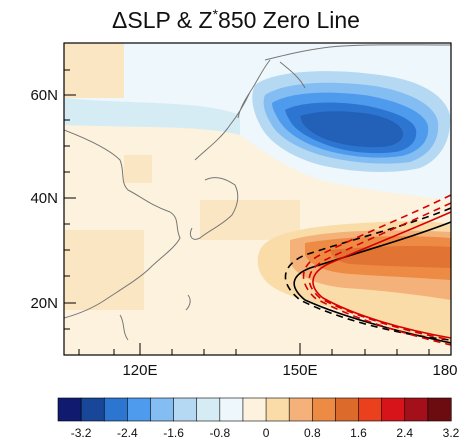  I want to click on zero-line-black-dashed, so click(367, 274).